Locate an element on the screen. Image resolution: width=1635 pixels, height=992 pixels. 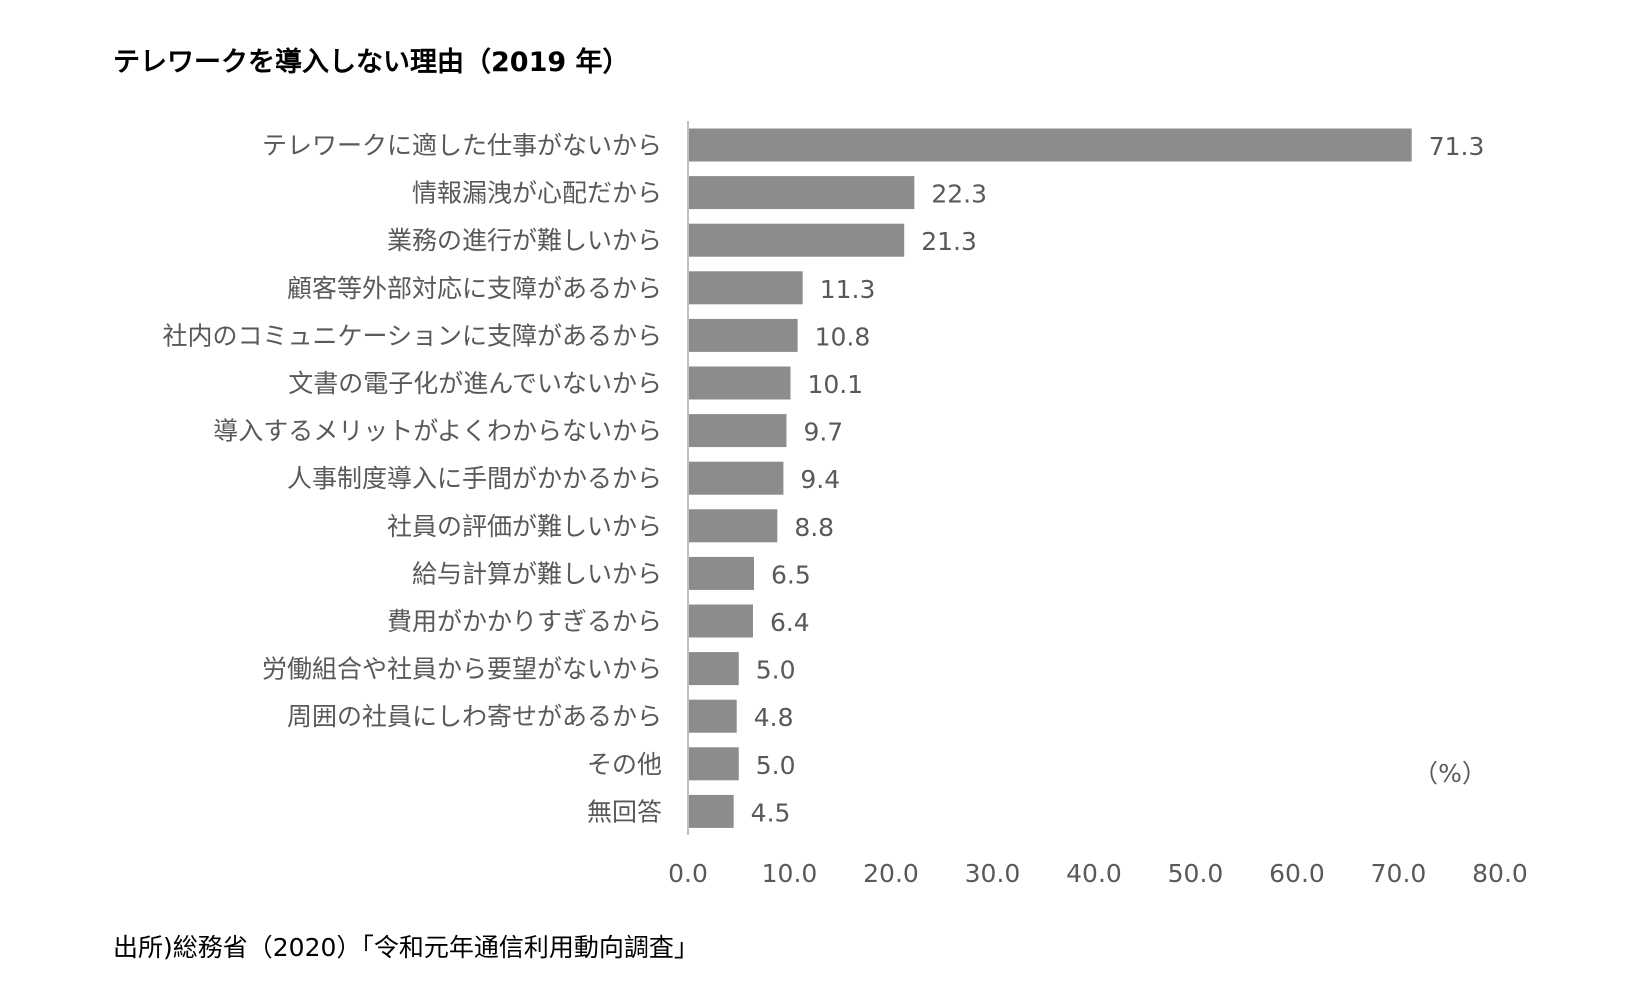
x-tick-label: 70.0 is located at coordinates (1399, 873).